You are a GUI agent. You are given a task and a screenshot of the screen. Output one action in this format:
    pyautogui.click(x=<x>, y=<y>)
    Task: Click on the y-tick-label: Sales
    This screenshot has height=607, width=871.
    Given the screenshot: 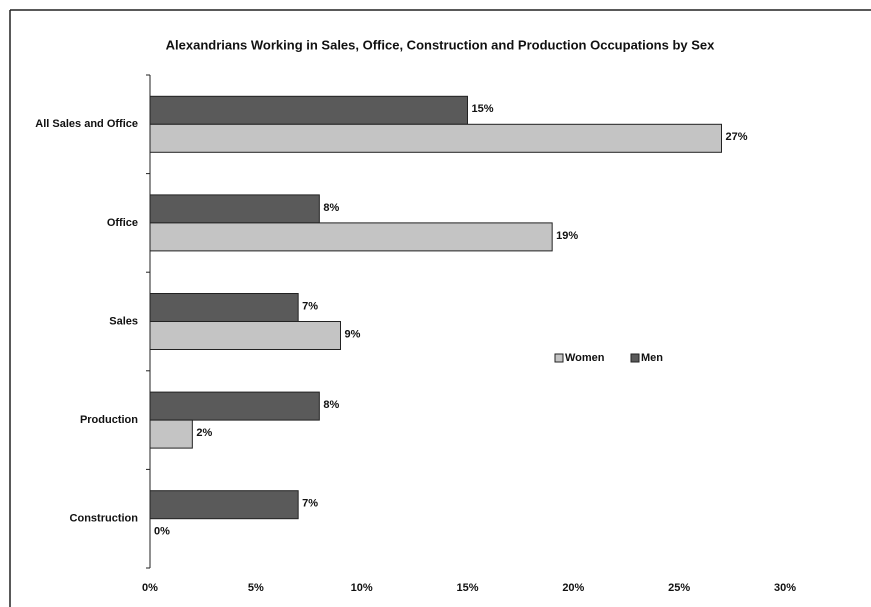 What is the action you would take?
    pyautogui.click(x=123, y=321)
    